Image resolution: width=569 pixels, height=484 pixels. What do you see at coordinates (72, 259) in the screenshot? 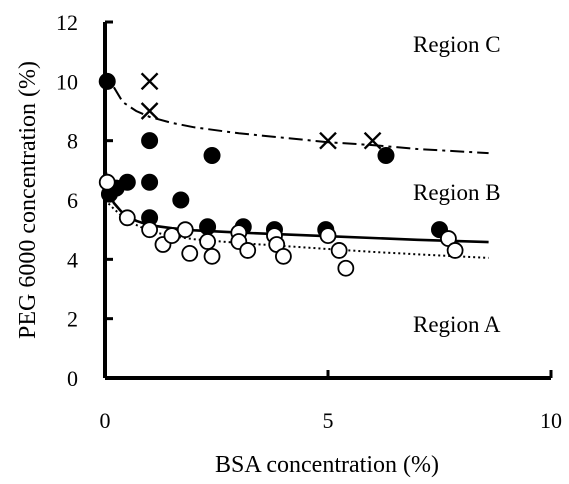
I see `y-tick-label: 4` at bounding box center [72, 259].